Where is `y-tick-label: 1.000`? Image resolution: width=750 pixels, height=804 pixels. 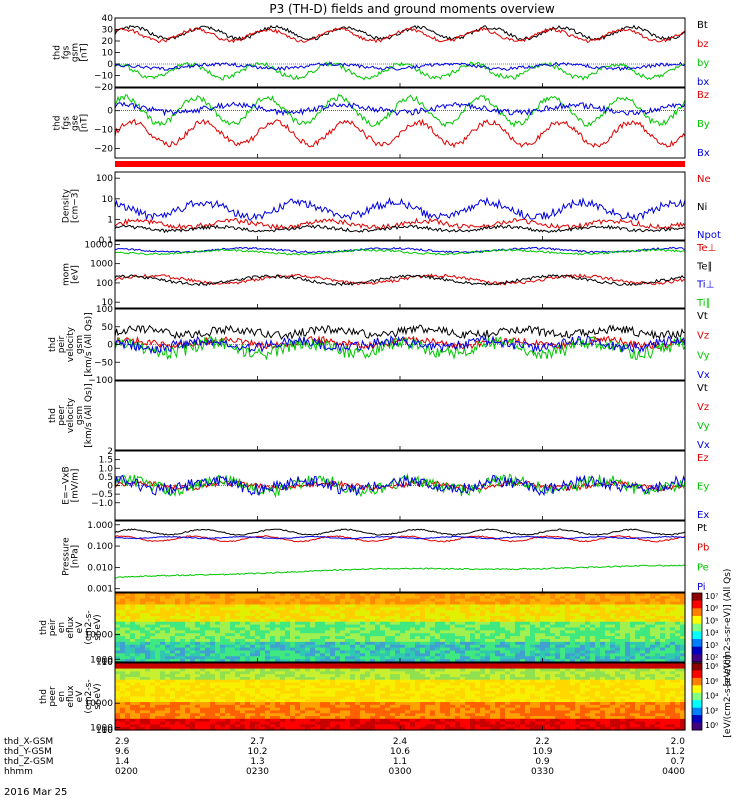
y-tick-label: 1.000 is located at coordinates (100, 526).